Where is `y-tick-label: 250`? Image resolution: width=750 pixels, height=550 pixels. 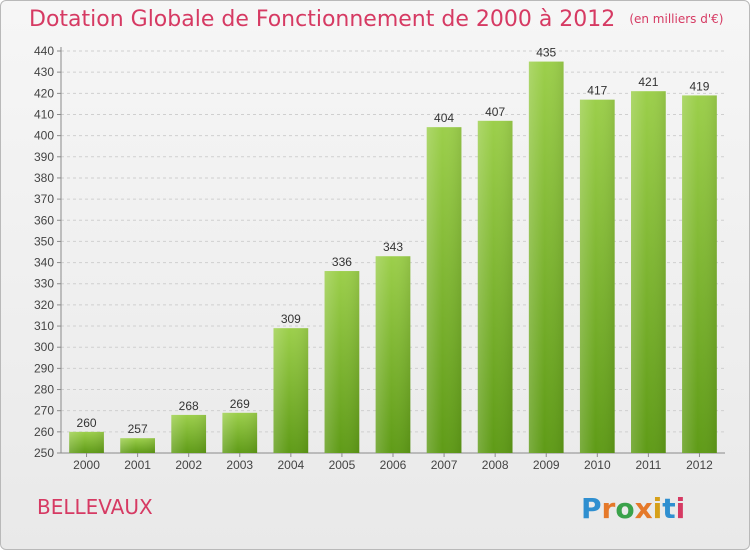
y-tick-label: 250 is located at coordinates (44, 453).